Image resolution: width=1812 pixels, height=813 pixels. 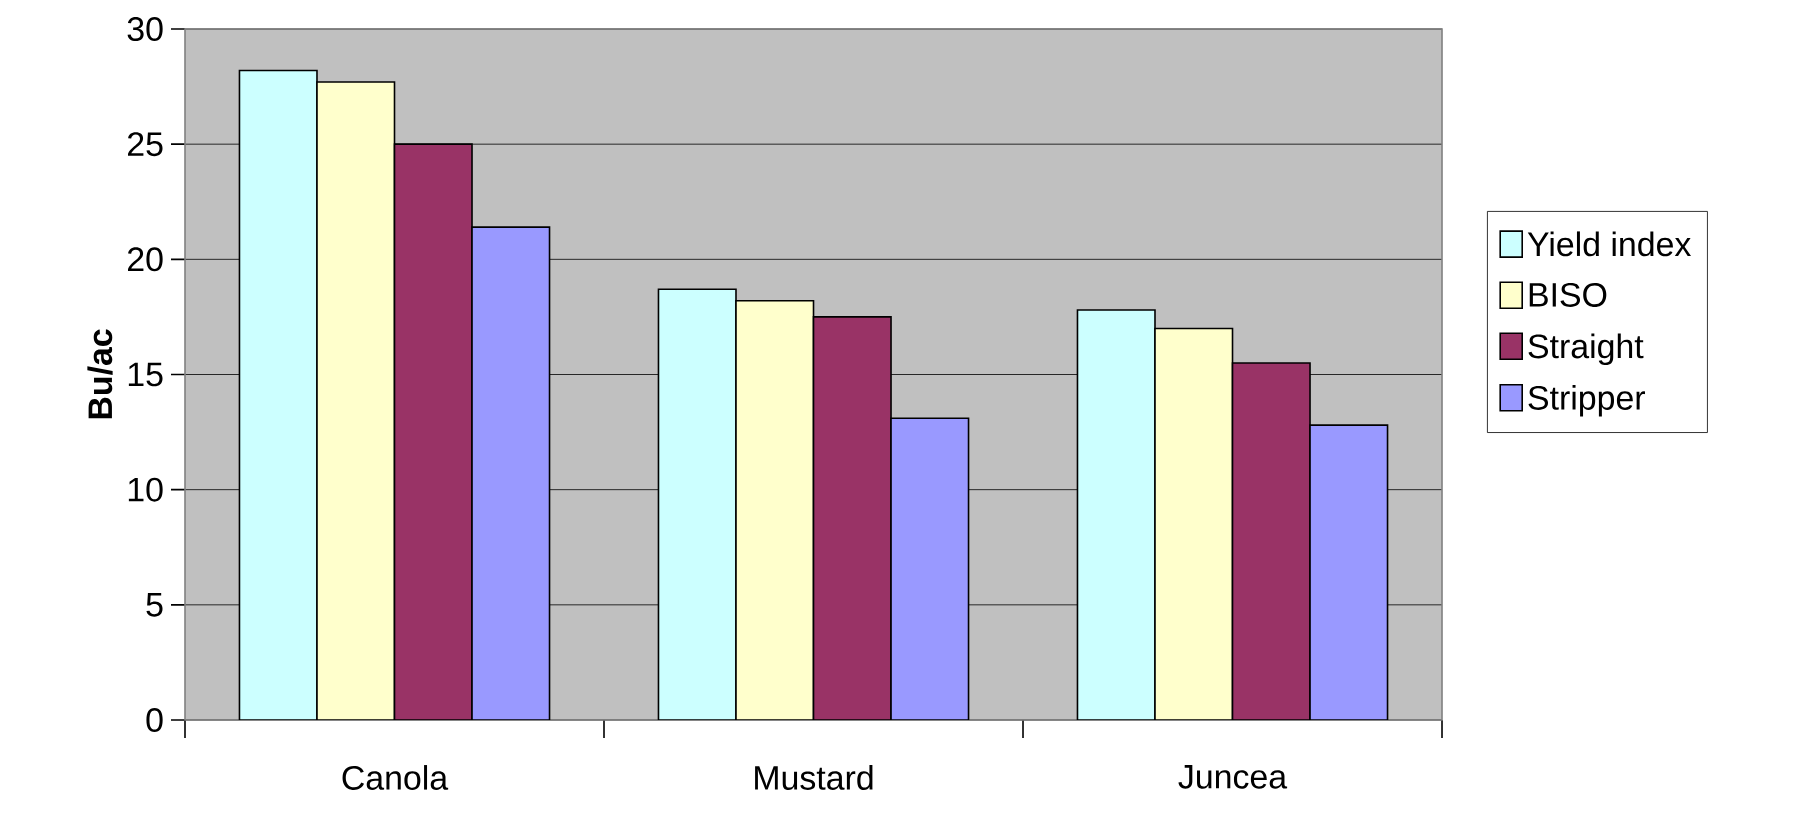 What do you see at coordinates (145, 374) in the screenshot?
I see `y-tick-label: 15` at bounding box center [145, 374].